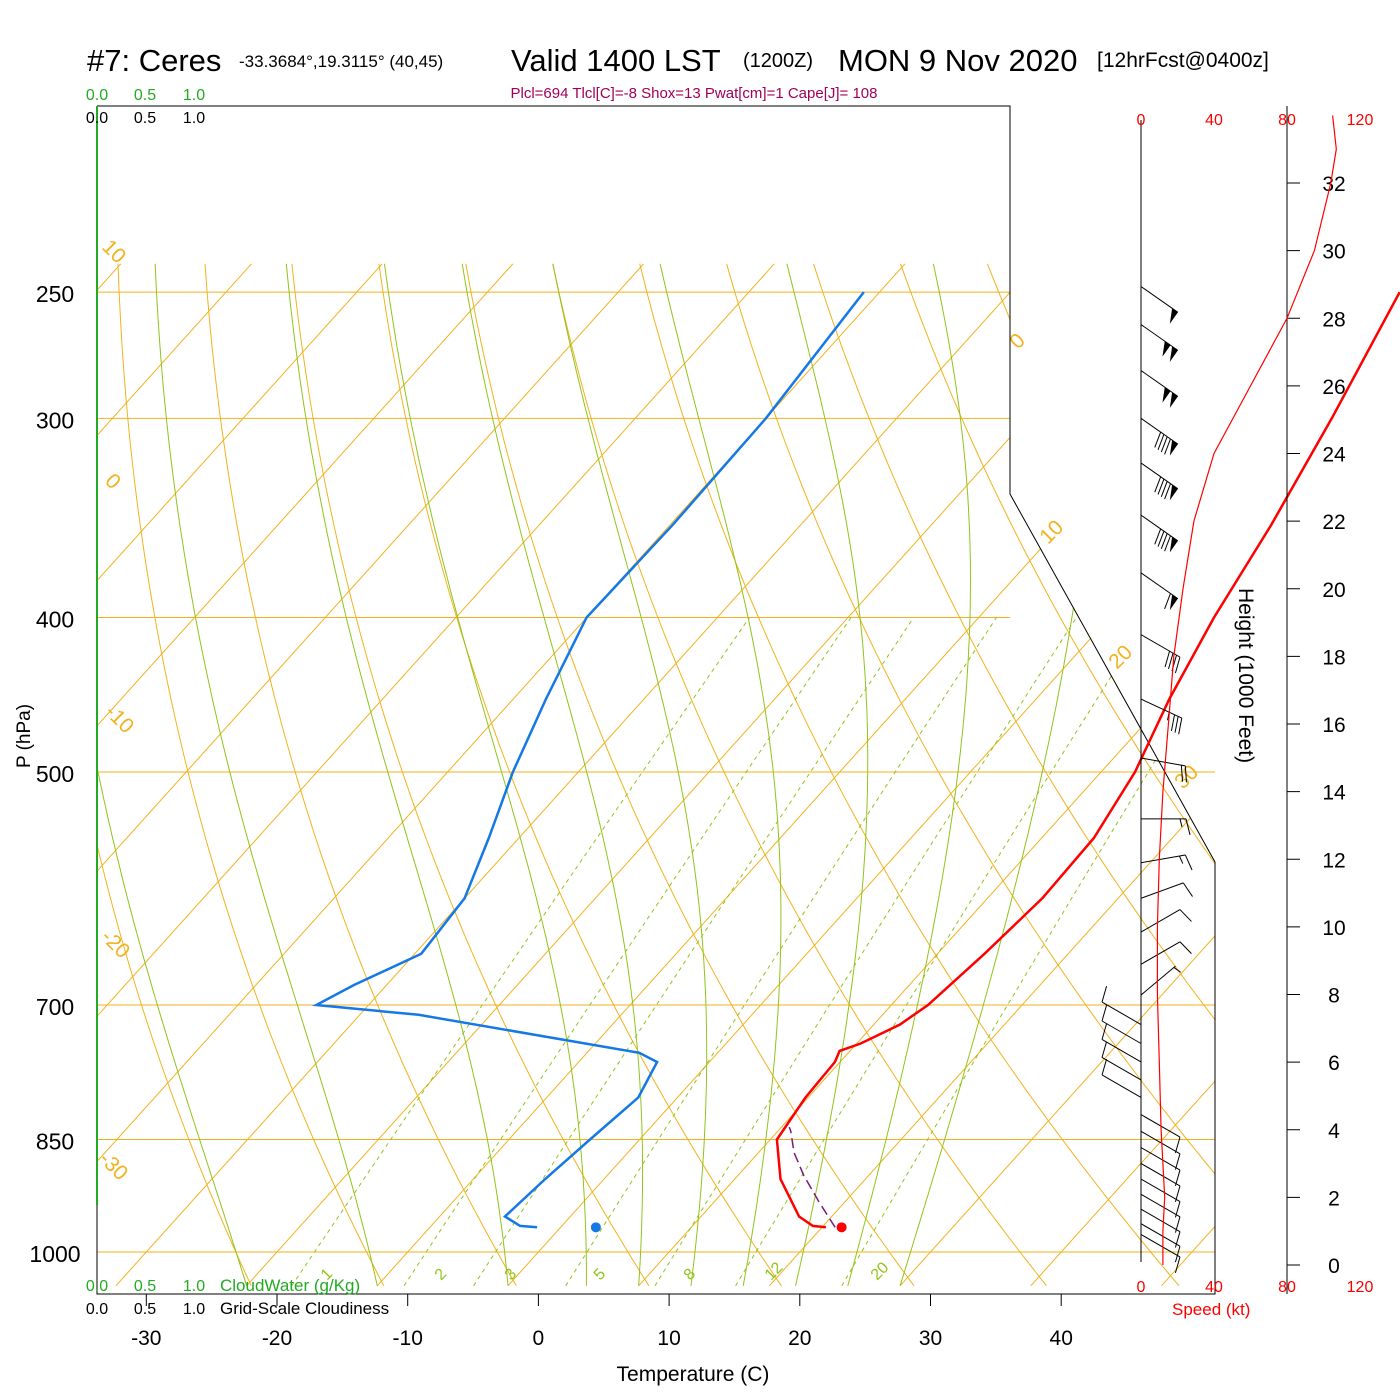 This screenshot has width=1400, height=1400. What do you see at coordinates (24, 736) in the screenshot?
I see `y-axis-label: P (hPa)` at bounding box center [24, 736].